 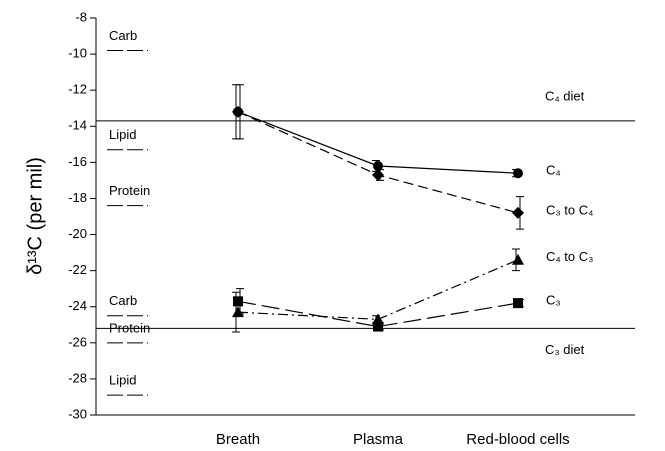 I want to click on x-tick-label: Breath, so click(x=238, y=439).